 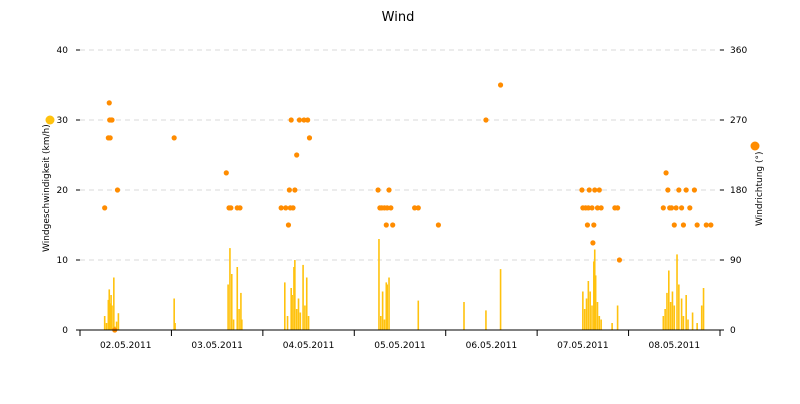 I want to click on y-right-tick-label: 270, so click(x=738, y=121).